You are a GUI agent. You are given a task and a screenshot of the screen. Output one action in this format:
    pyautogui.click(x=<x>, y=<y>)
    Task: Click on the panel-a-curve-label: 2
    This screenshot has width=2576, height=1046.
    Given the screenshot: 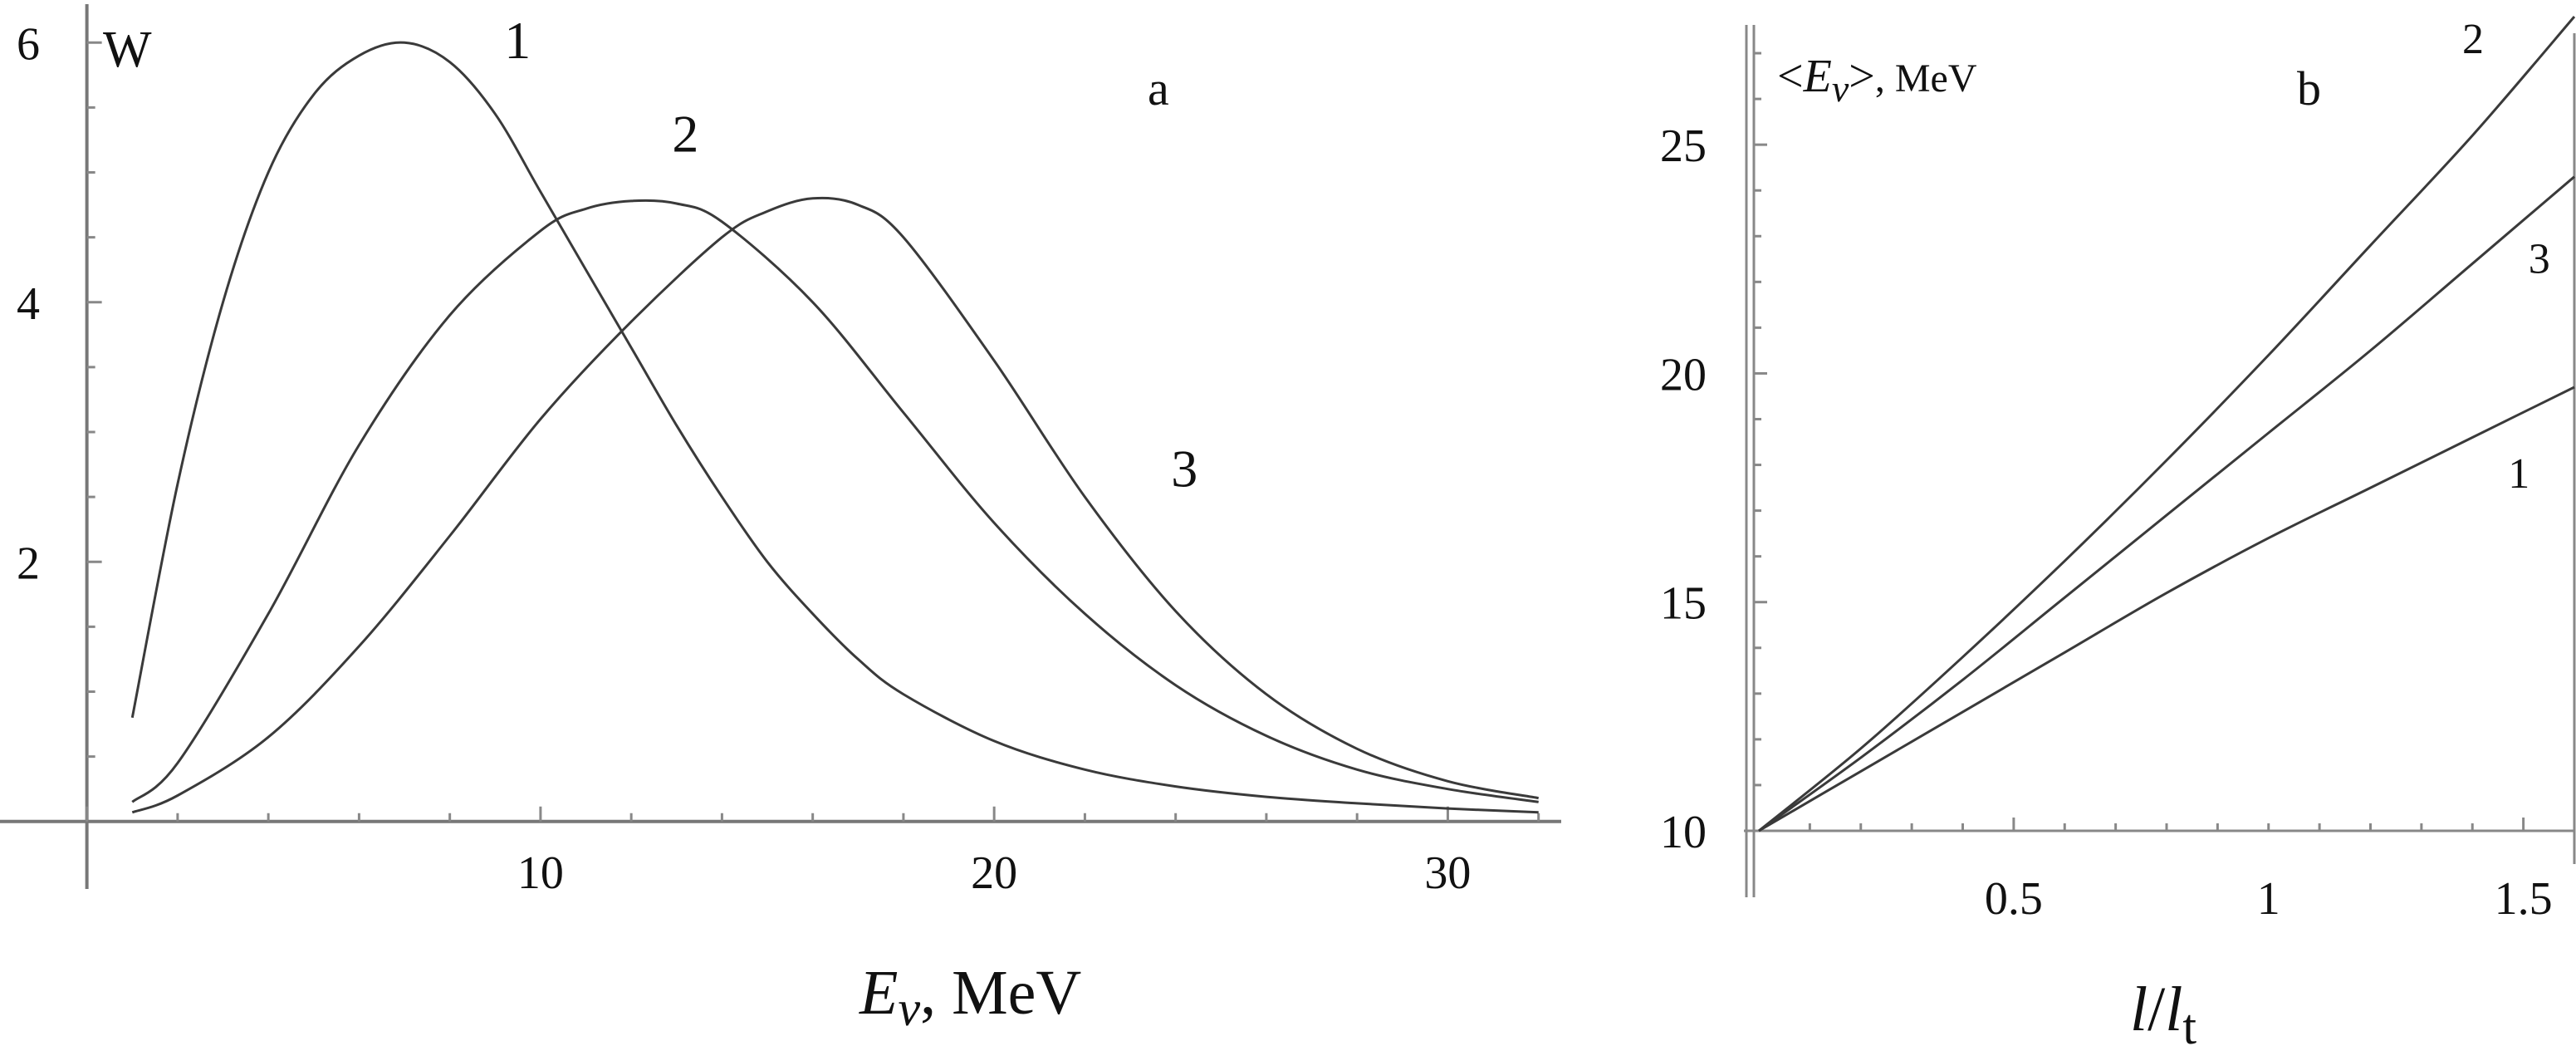 What is the action you would take?
    pyautogui.click(x=685, y=134)
    